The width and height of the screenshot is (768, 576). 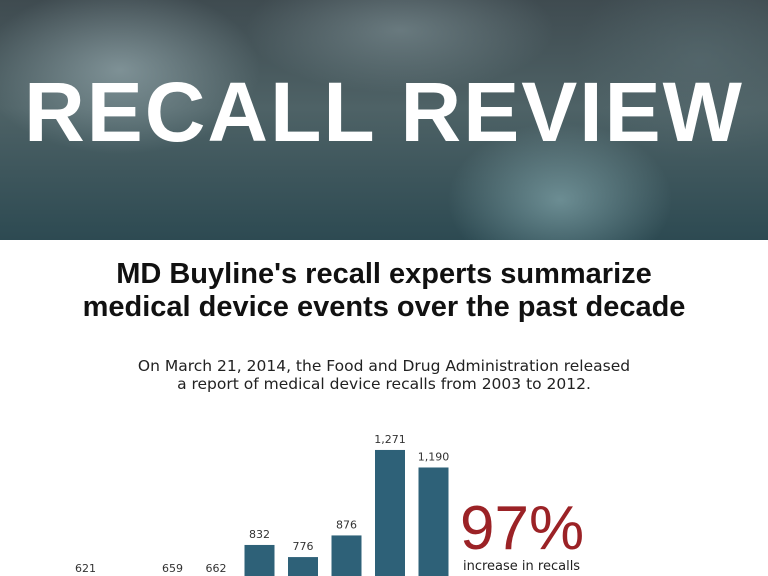 I want to click on bar-value-label: 832, so click(x=259, y=534).